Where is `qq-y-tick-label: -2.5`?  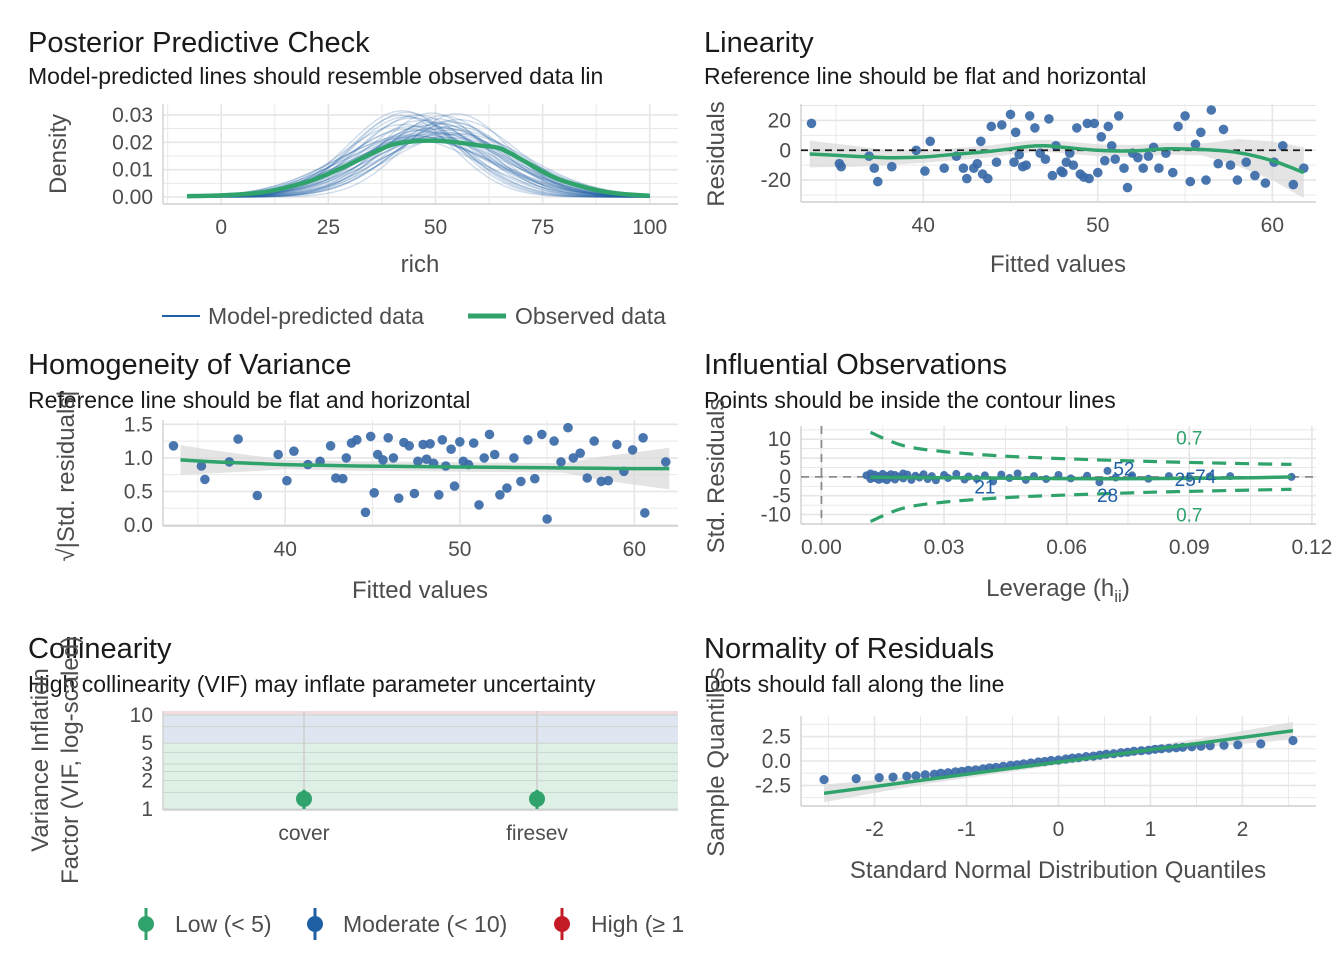 qq-y-tick-label: -2.5 is located at coordinates (773, 785).